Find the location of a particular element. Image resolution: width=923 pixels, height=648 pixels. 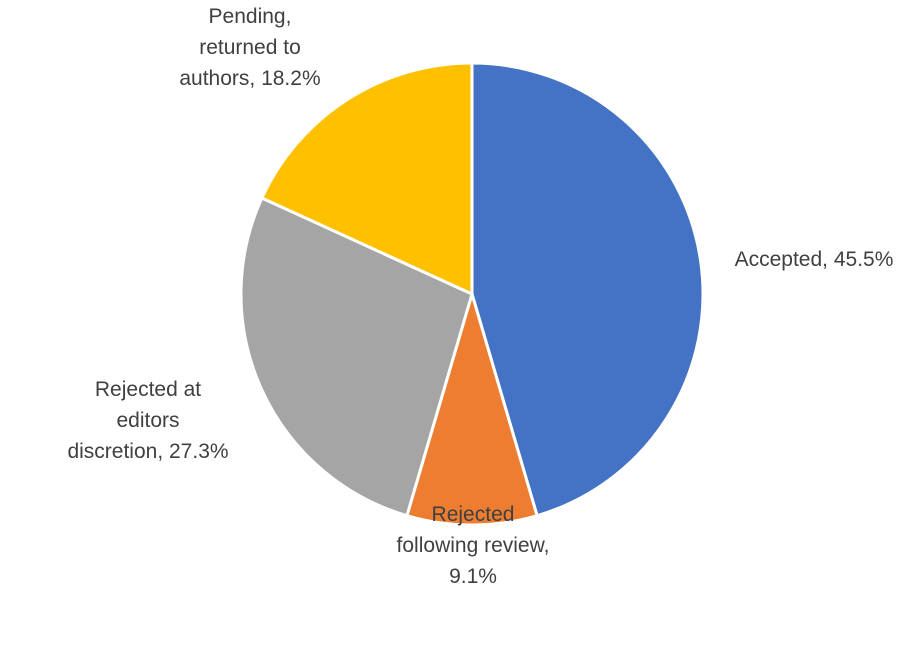

pie-slice-rejected-following-review is located at coordinates (472, 409).